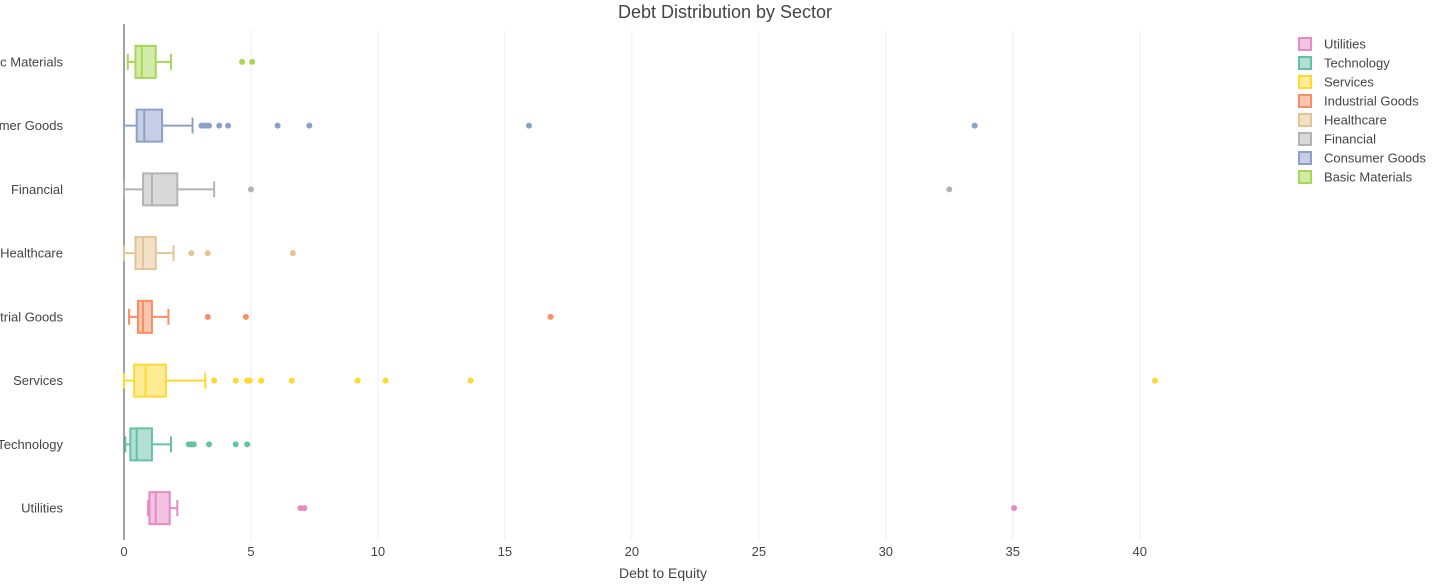  Describe the element at coordinates (538, 189) in the screenshot. I see `box-financial` at that location.